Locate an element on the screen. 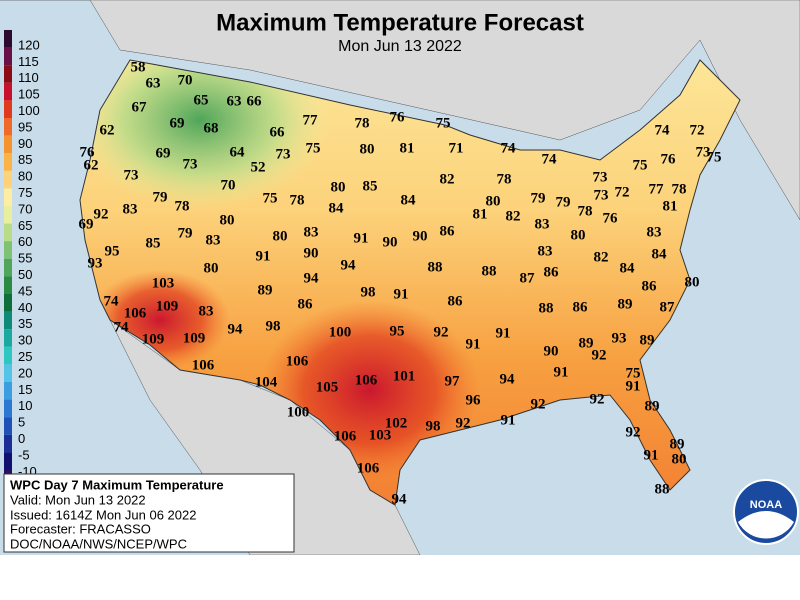 This screenshot has width=800, height=600. info-line: Forecaster: FRACASSO is located at coordinates (80, 528).